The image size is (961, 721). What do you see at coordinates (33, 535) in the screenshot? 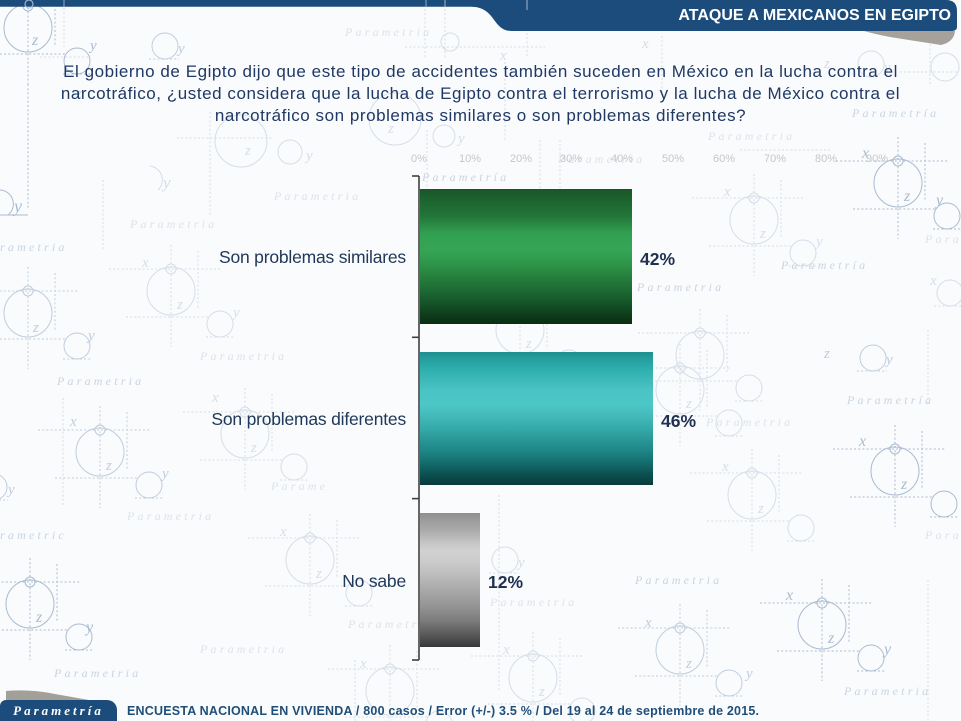
I see `svg-text: rametric` at bounding box center [33, 535].